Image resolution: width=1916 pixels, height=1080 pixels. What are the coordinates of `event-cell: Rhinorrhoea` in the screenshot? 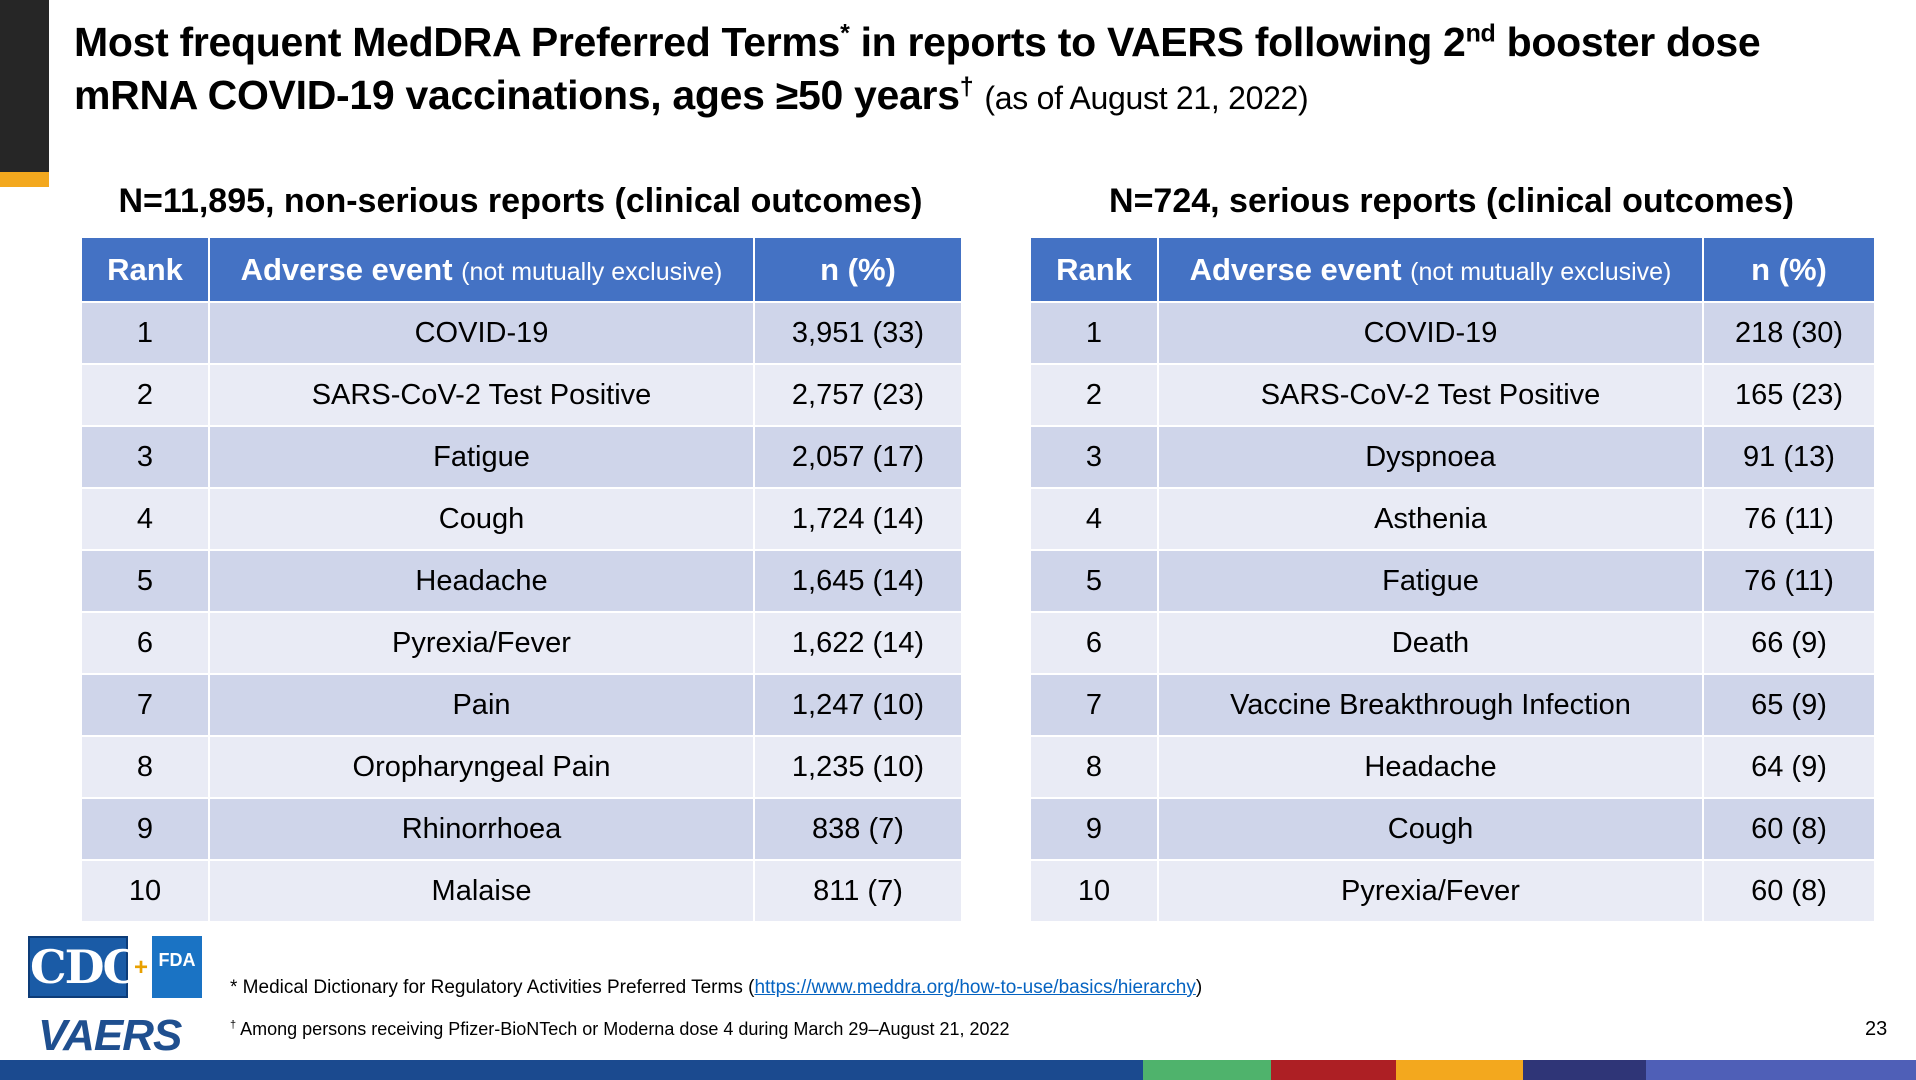 It's located at (481, 829).